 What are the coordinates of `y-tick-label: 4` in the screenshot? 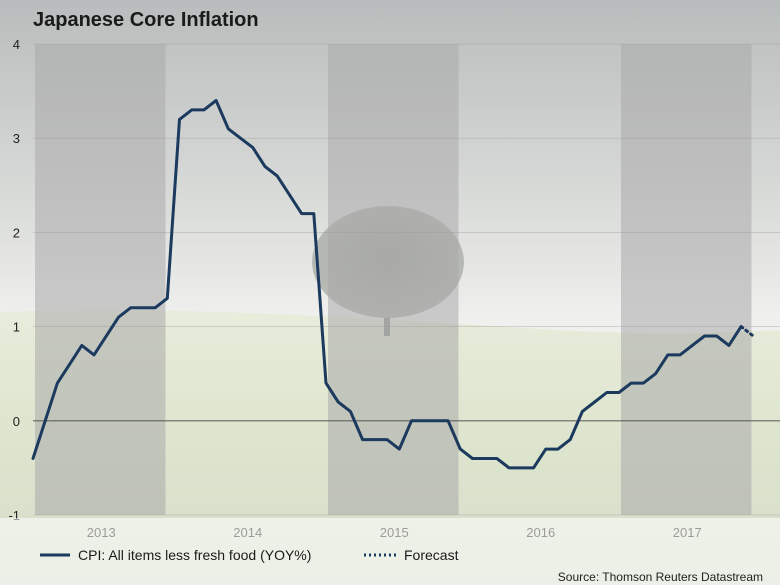 It's located at (16, 44).